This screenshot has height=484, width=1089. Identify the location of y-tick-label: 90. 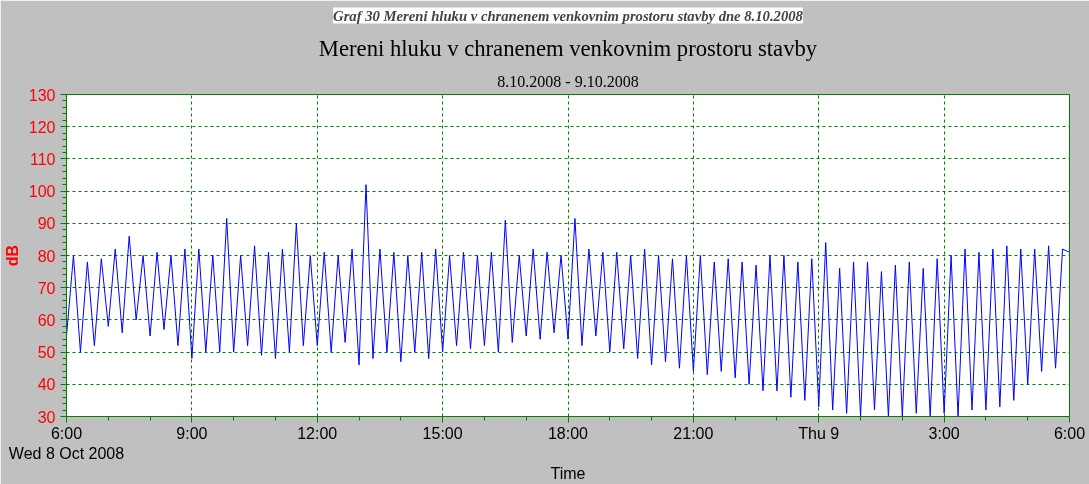
(46, 224).